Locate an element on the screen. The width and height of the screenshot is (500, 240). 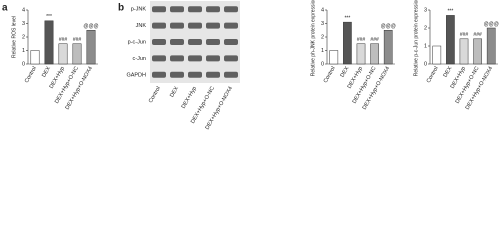
blot-row-label: c-Jun is located at coordinates (139, 59).